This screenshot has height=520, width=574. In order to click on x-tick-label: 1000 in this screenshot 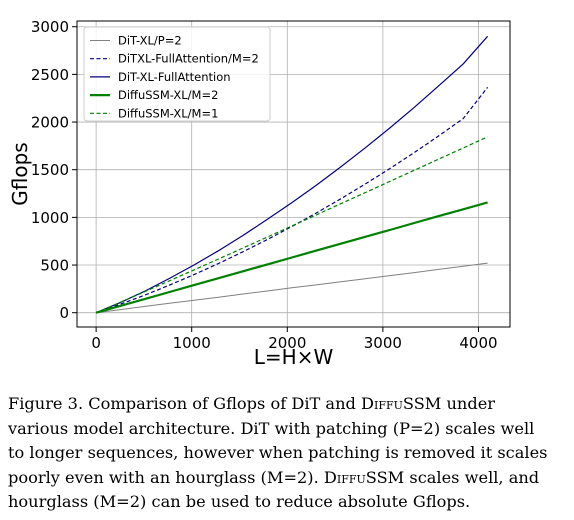, I will do `click(192, 343)`.